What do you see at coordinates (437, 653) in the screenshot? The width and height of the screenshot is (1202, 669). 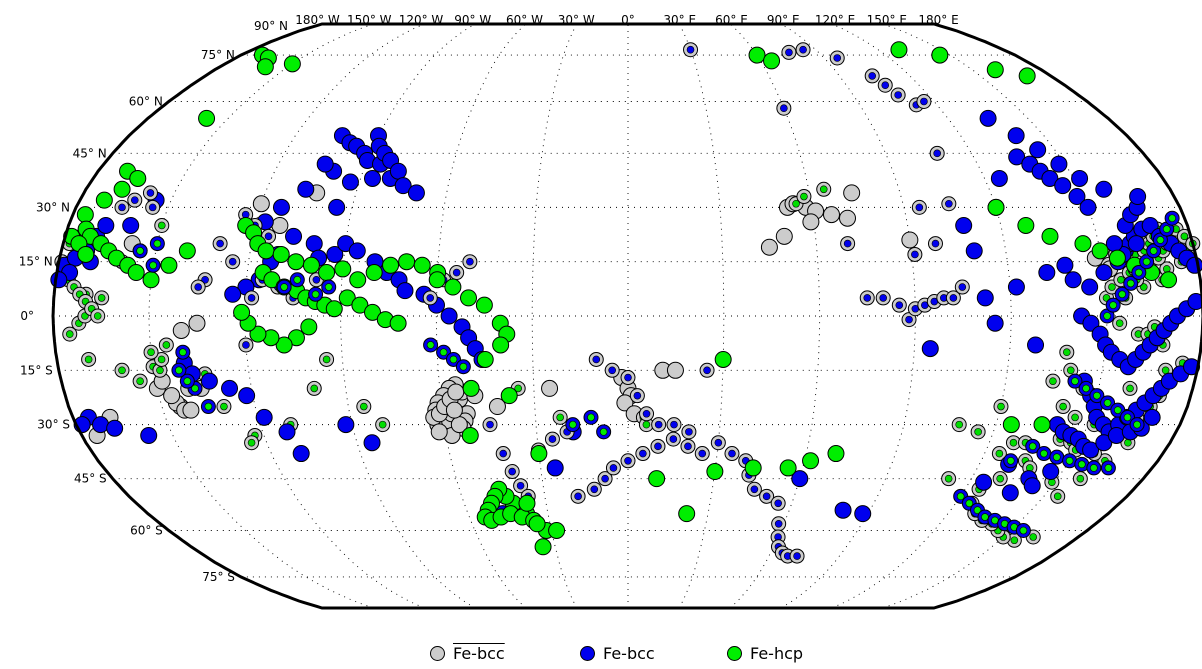 I see `gray-circle-icon` at bounding box center [437, 653].